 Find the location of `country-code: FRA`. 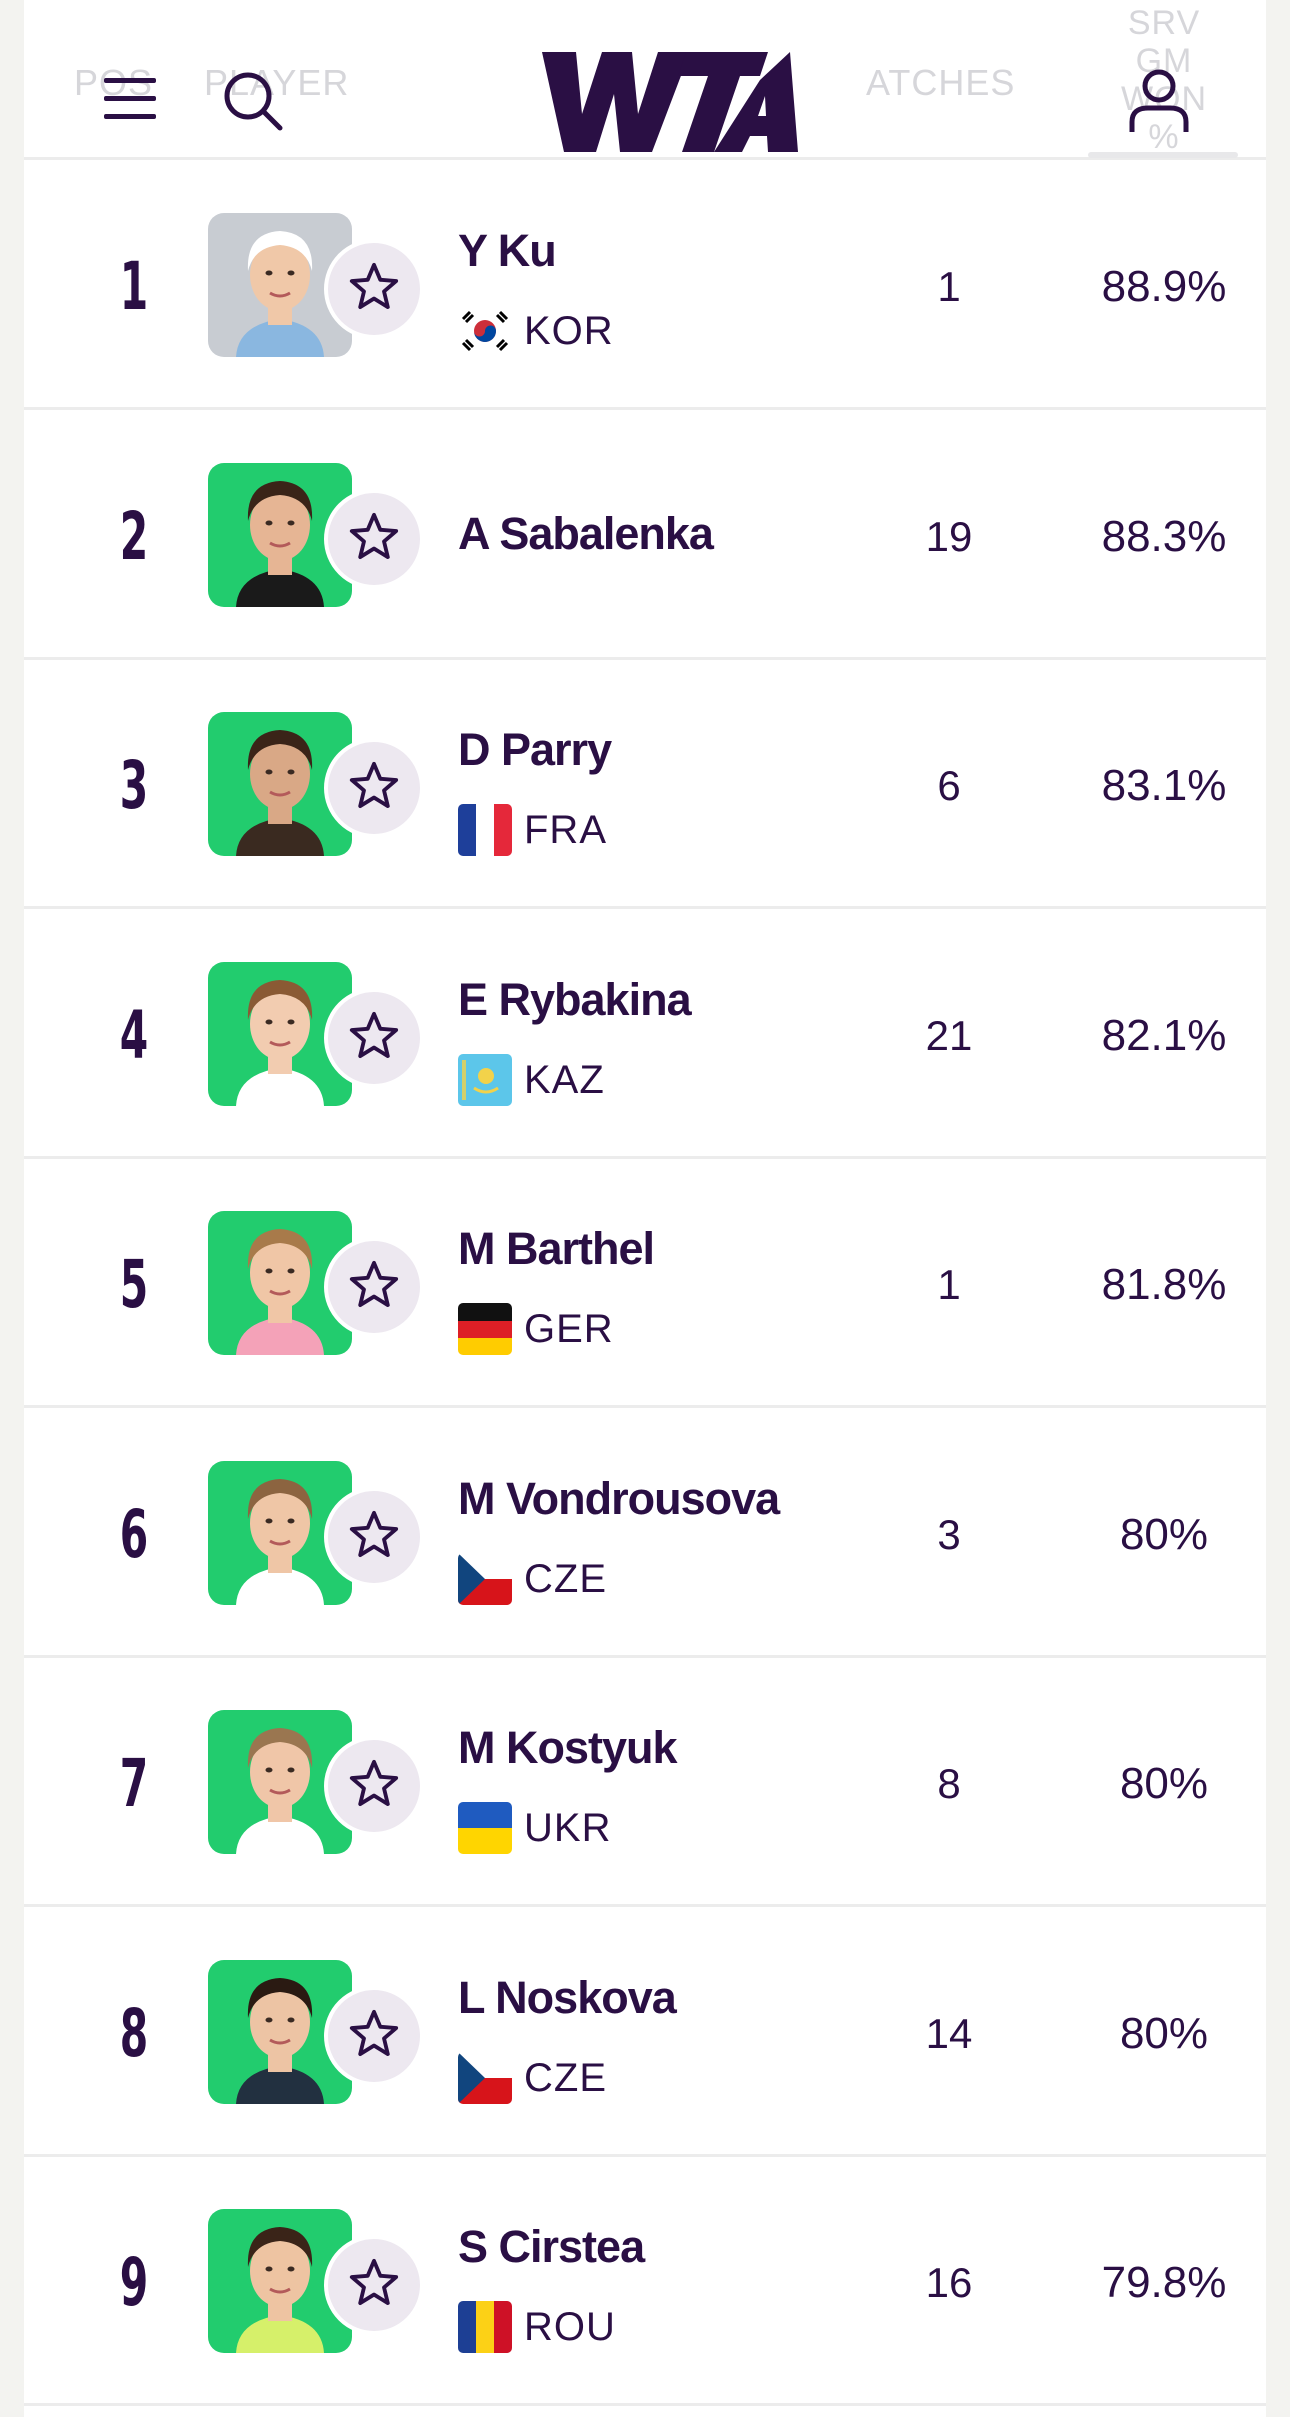

country-code: FRA is located at coordinates (565, 829).